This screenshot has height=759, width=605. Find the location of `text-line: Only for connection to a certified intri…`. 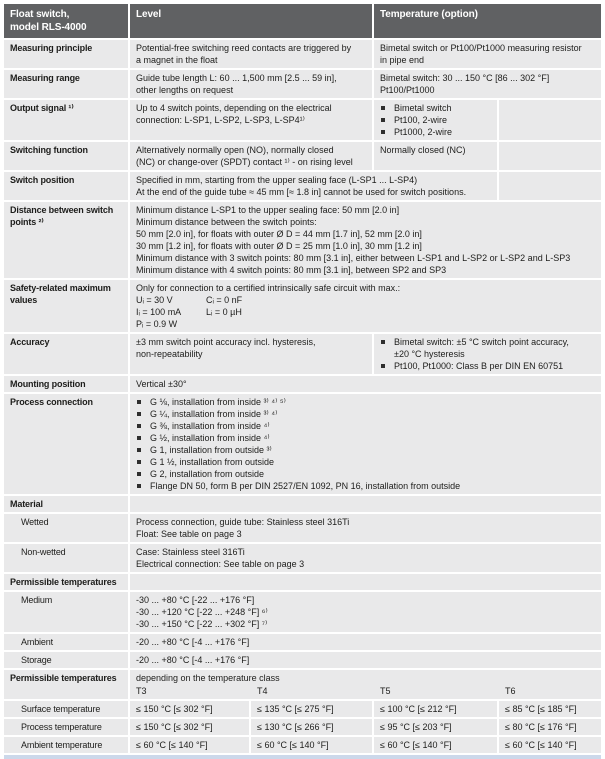

text-line: Only for connection to a certified intri… is located at coordinates (268, 288).